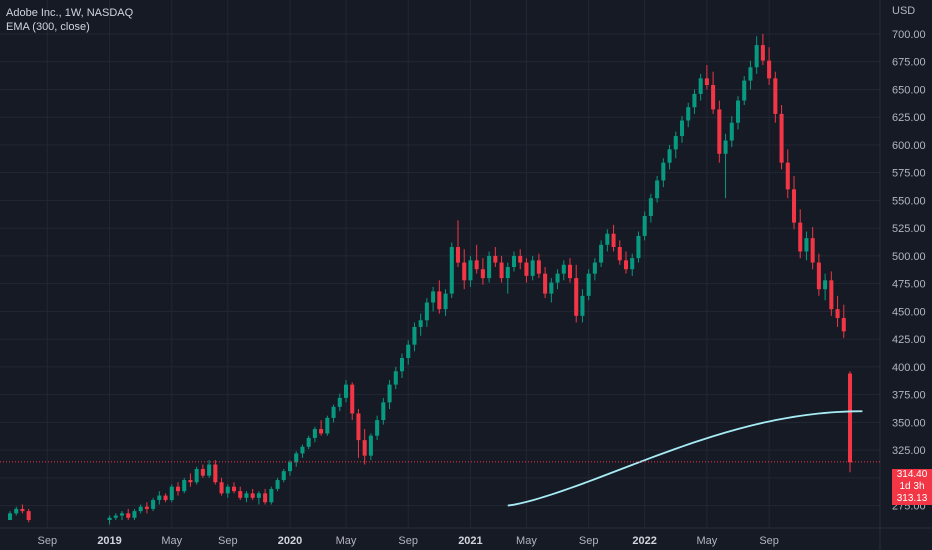  Describe the element at coordinates (69, 20) in the screenshot. I see `chart-legend: Adobe Inc., 1W, NASDAQ EMA (300, close)` at that location.